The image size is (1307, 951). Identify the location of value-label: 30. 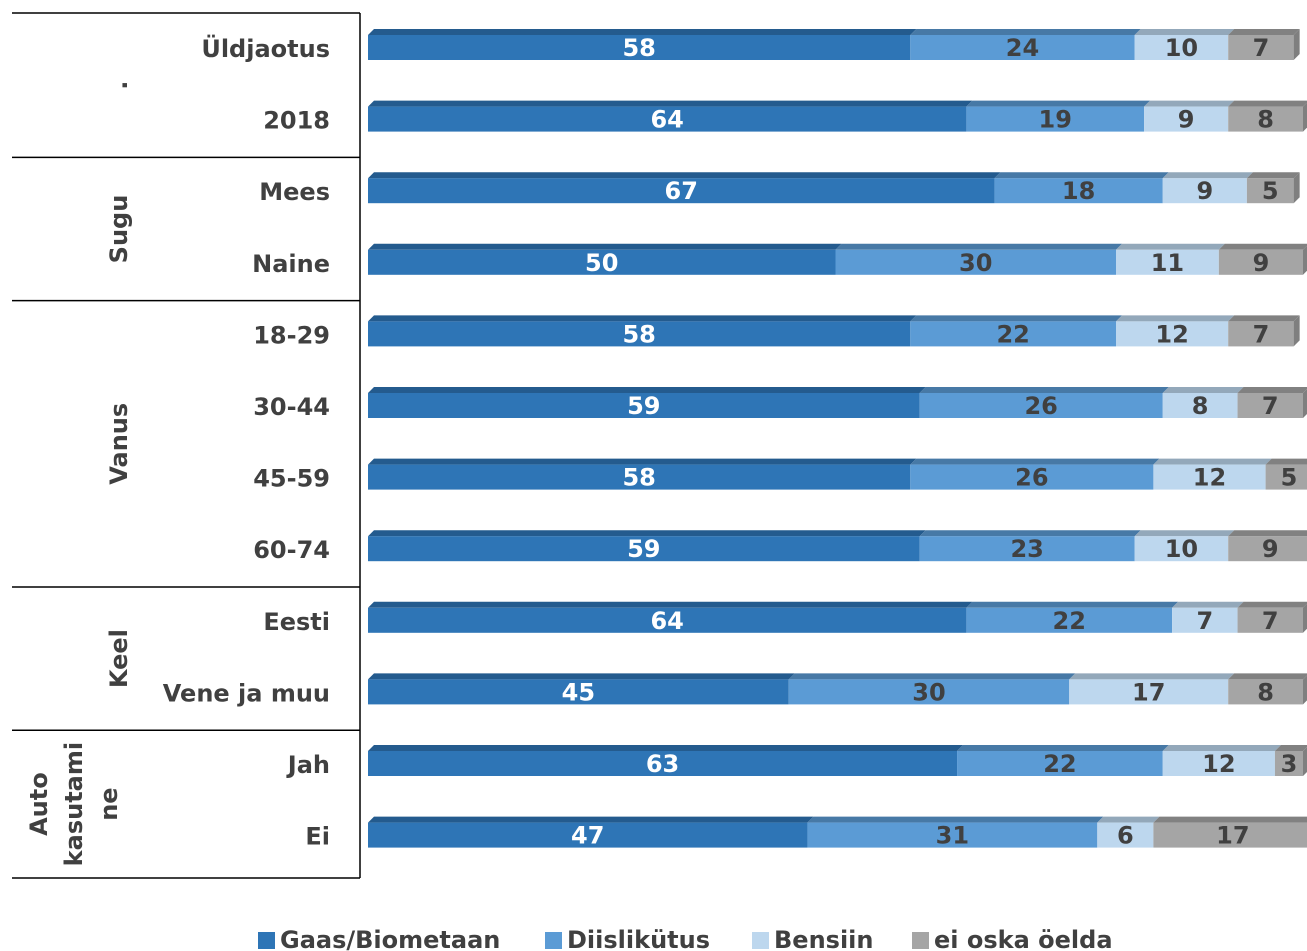
(928, 692).